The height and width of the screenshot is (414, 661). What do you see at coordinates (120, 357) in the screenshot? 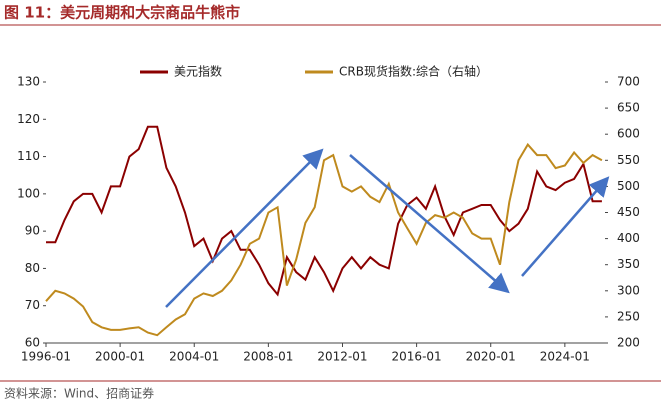
I see `x-tick-label: 2000-01` at bounding box center [120, 357].